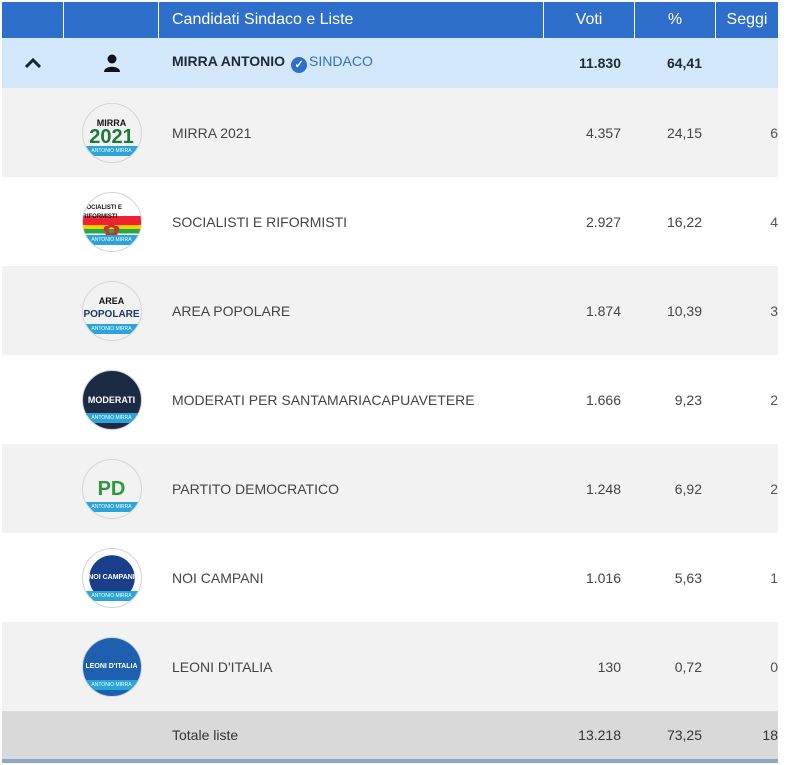 The width and height of the screenshot is (800, 765). What do you see at coordinates (774, 577) in the screenshot?
I see `list-seats: 1` at bounding box center [774, 577].